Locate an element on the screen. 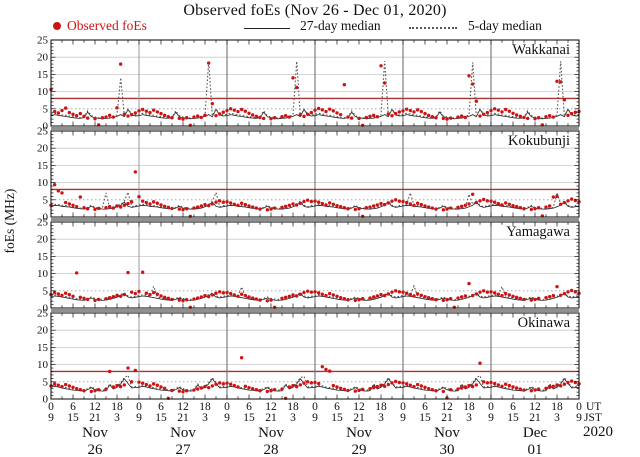 Image resolution: width=640 pixels, height=457 pixels. legend-solid-line-icon is located at coordinates (267, 28).